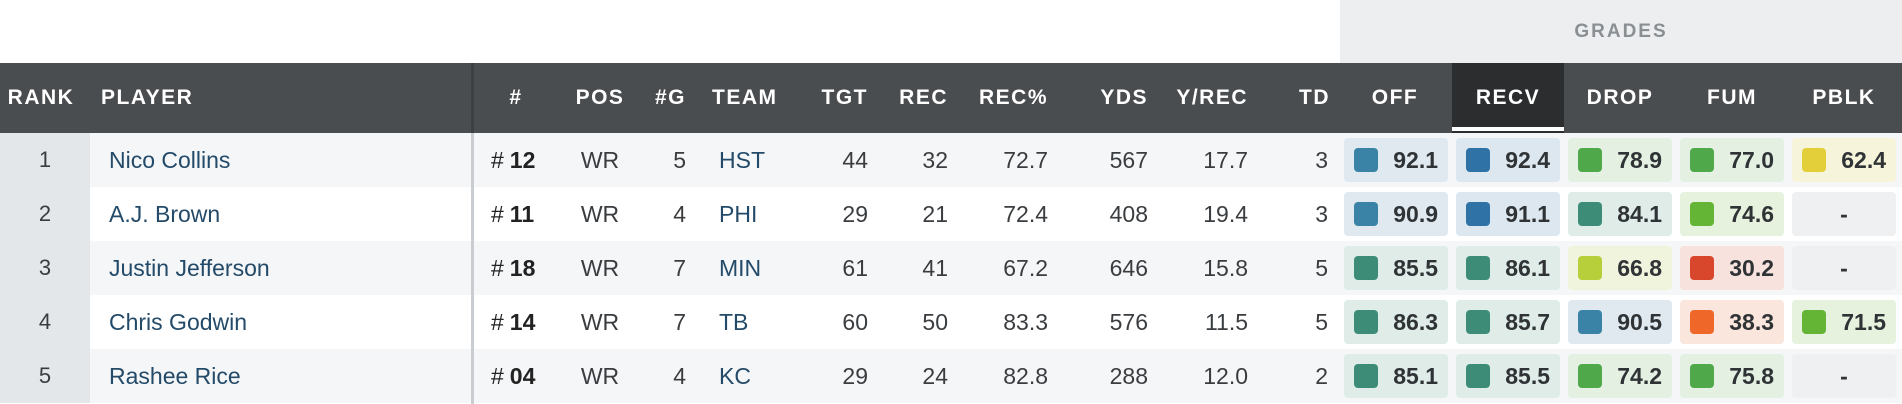  Describe the element at coordinates (1415, 213) in the screenshot. I see `grade-off-value: 90.9` at that location.